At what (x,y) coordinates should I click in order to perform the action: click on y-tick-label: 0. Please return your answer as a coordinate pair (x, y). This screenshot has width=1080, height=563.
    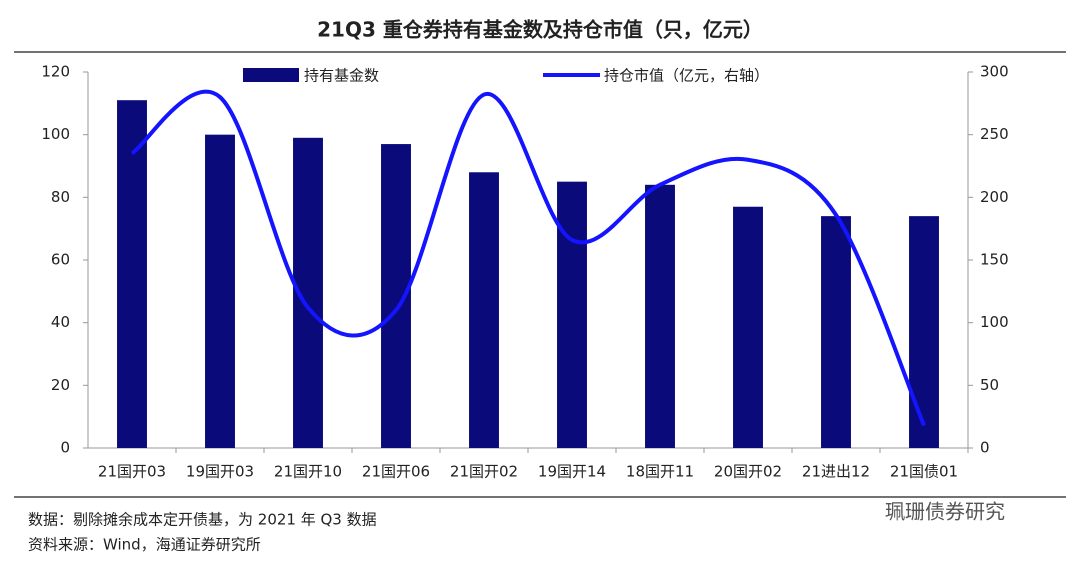
    Looking at the image, I should click on (65, 448).